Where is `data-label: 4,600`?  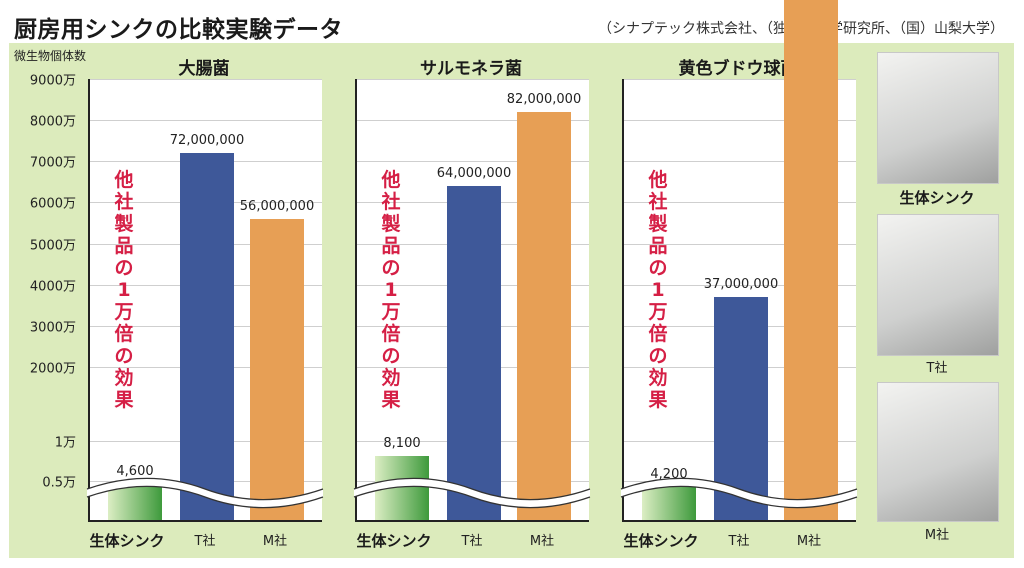 data-label: 4,600 is located at coordinates (135, 471).